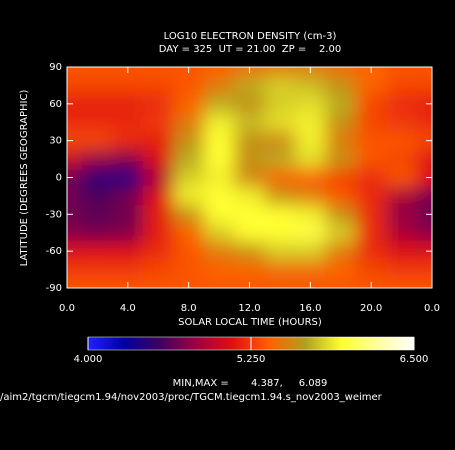  Describe the element at coordinates (251, 359) in the screenshot. I see `colorbar-label: 5.250` at that location.